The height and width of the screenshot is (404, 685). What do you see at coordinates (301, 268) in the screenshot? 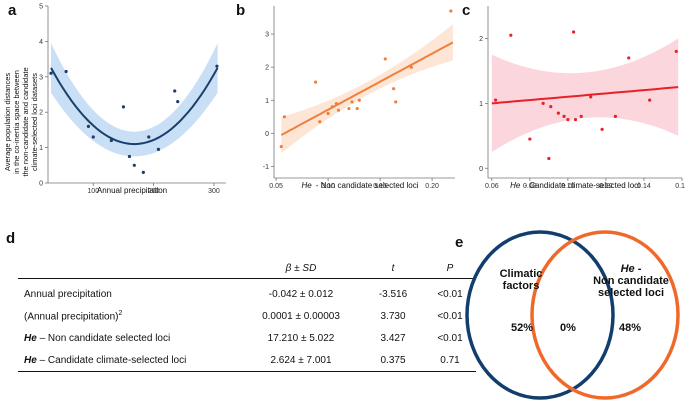
I see `header-beta: β ± SD` at bounding box center [301, 268].